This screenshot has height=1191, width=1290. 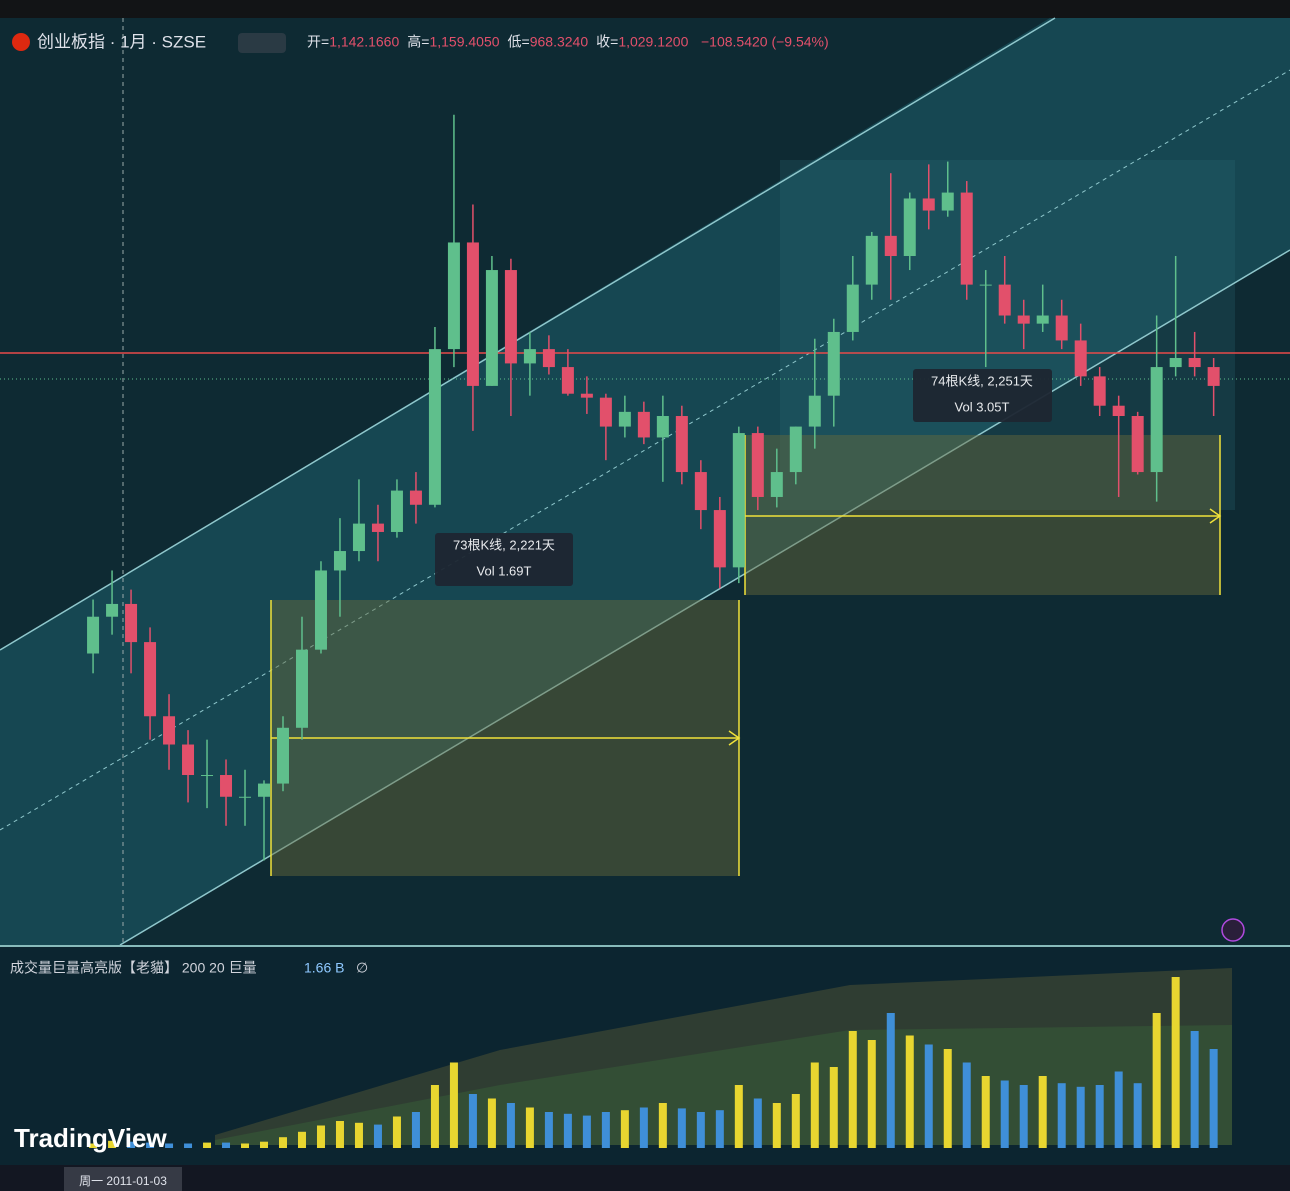 What do you see at coordinates (982, 515) in the screenshot?
I see `measure-box` at bounding box center [982, 515].